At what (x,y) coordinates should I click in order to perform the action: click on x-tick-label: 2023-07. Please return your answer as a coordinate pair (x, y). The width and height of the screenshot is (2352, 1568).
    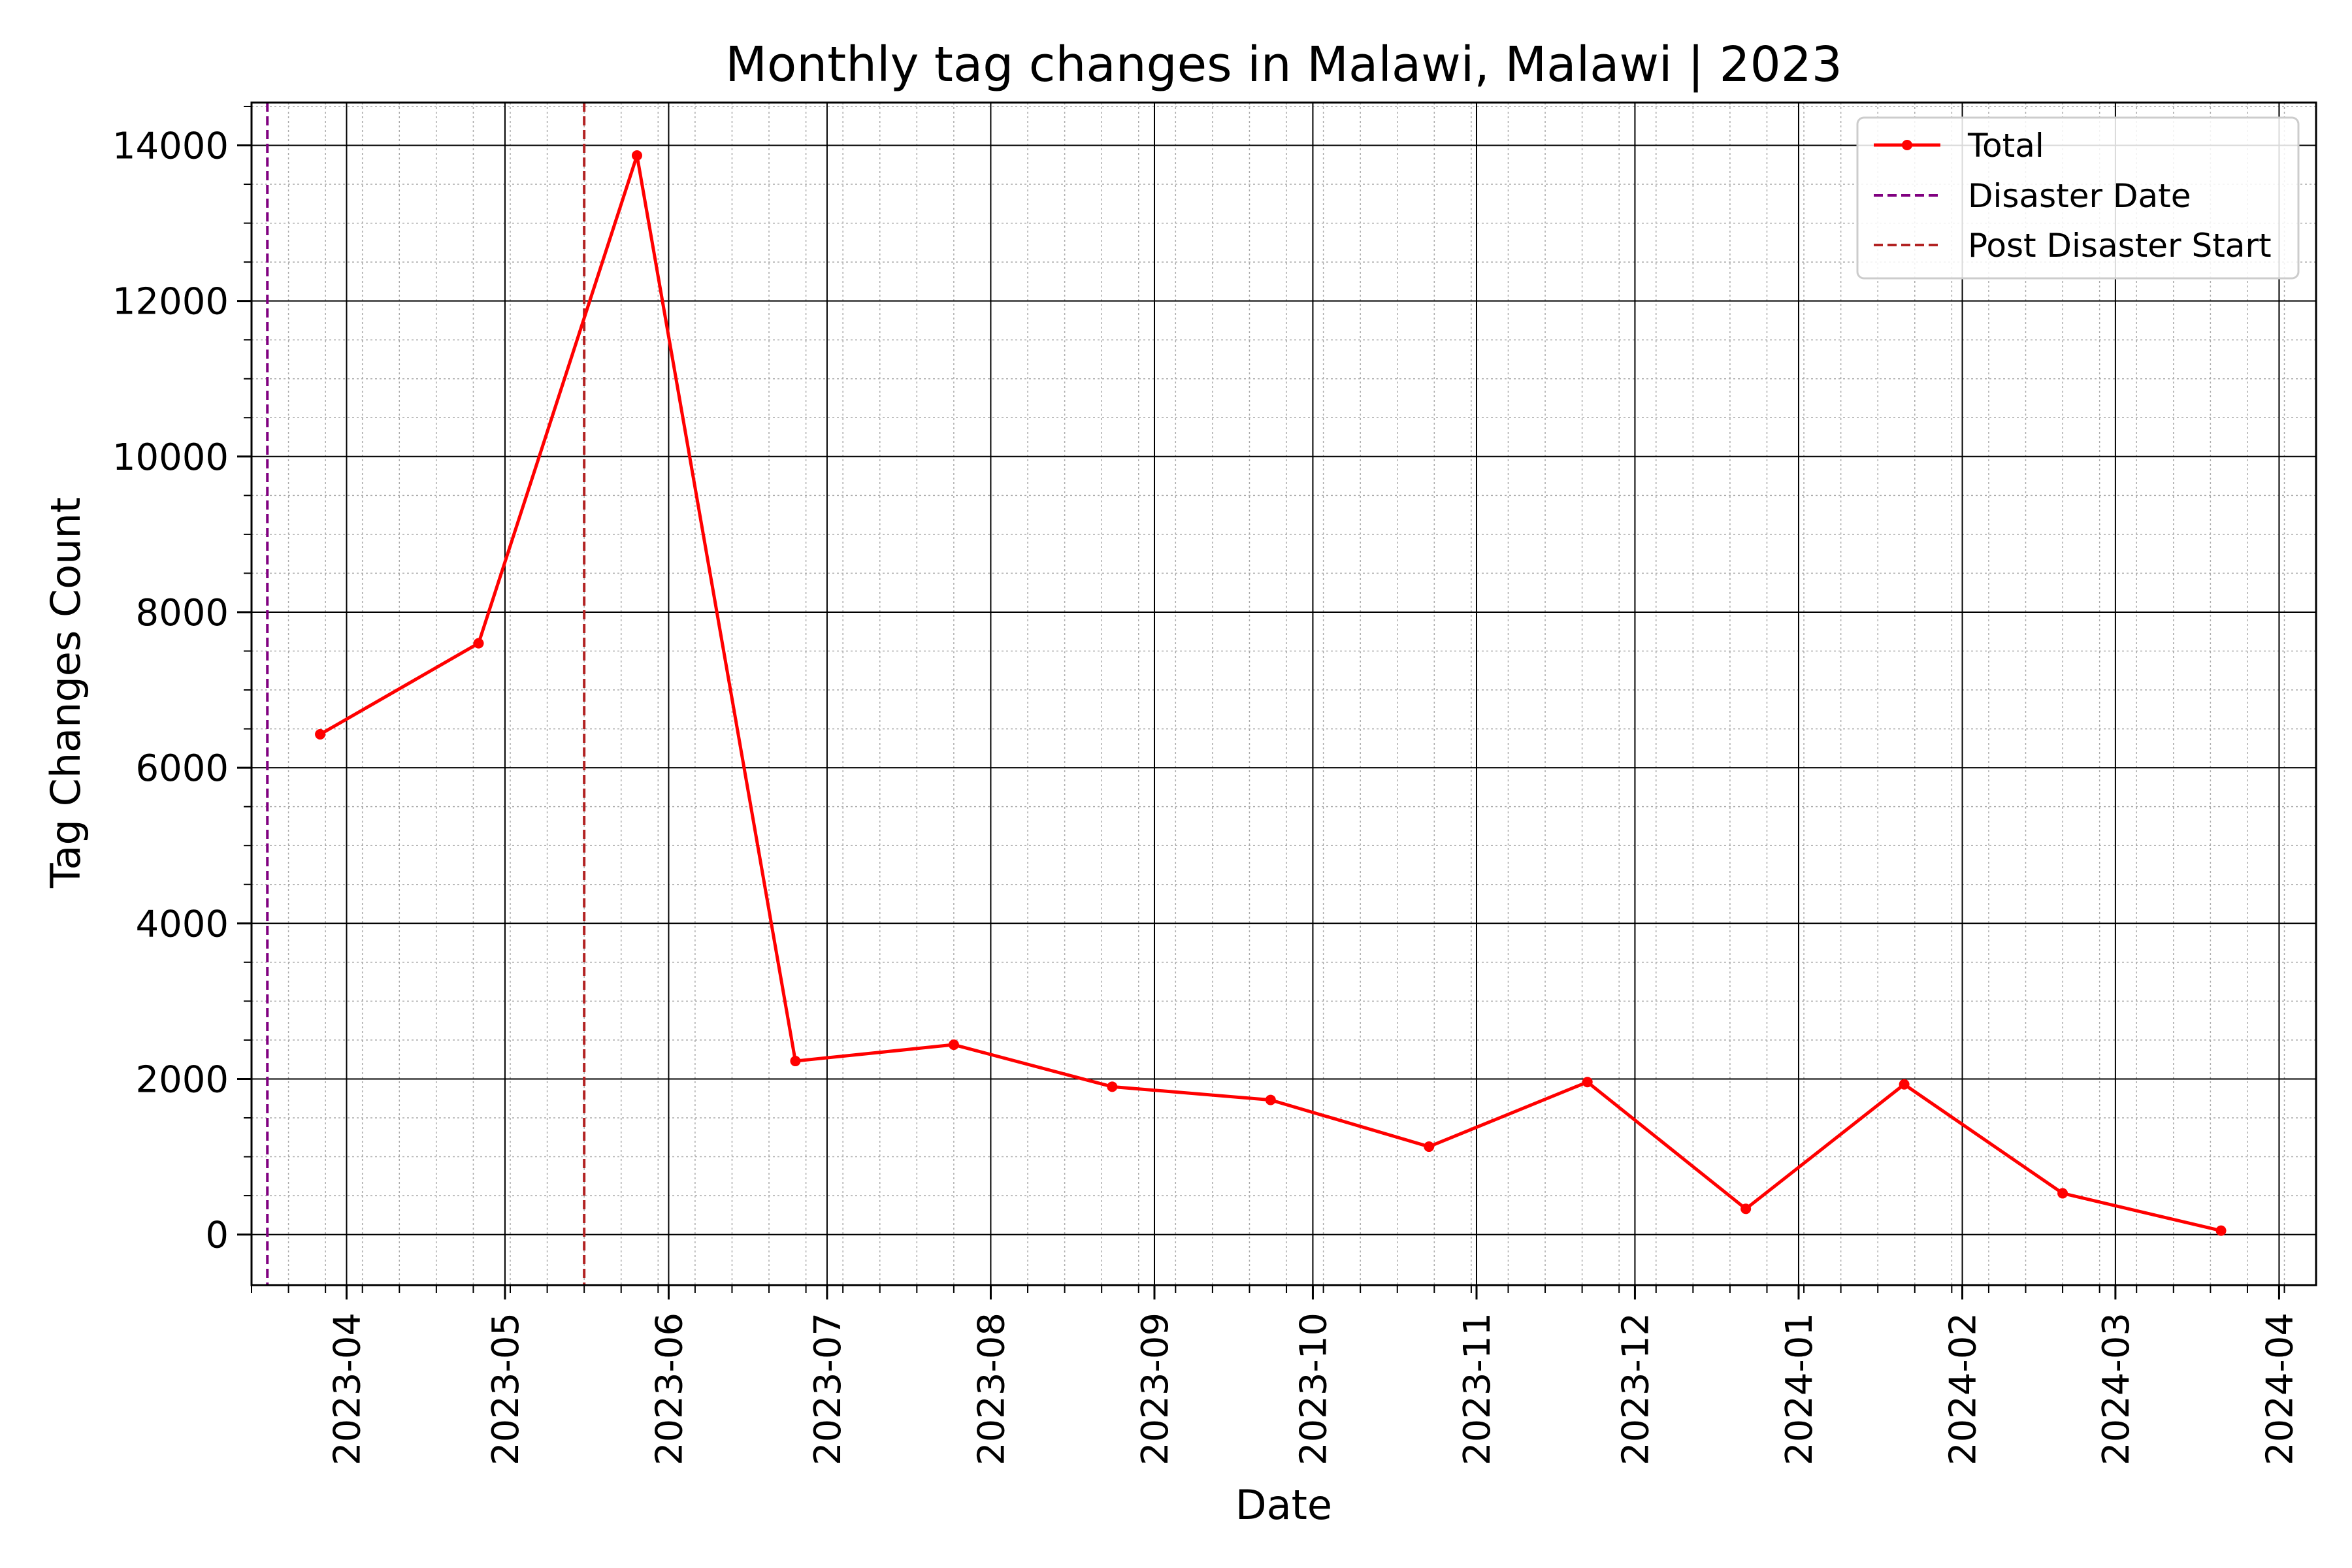
    Looking at the image, I should click on (828, 1389).